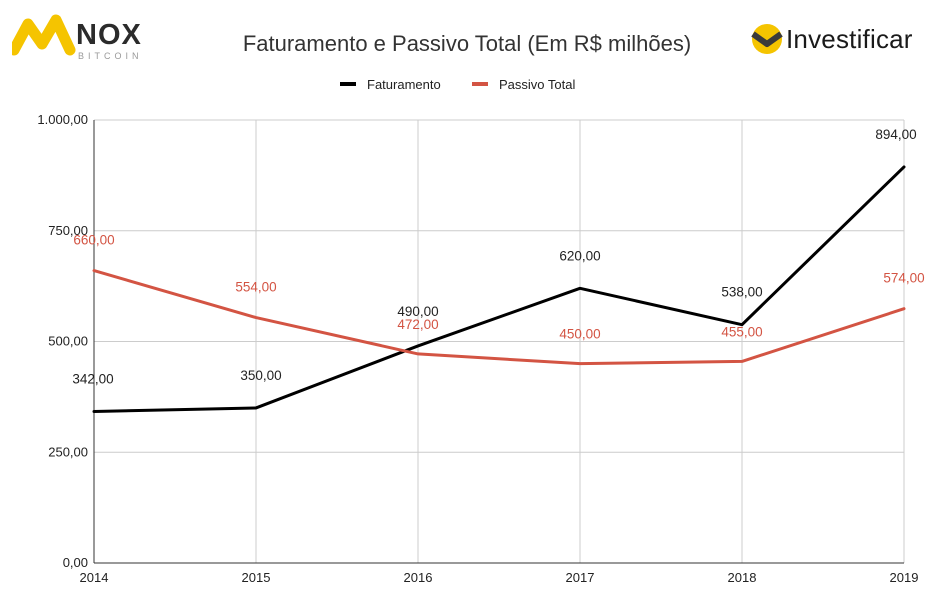 Image resolution: width=934 pixels, height=613 pixels. Describe the element at coordinates (68, 230) in the screenshot. I see `y-tick-label: 750,00` at that location.